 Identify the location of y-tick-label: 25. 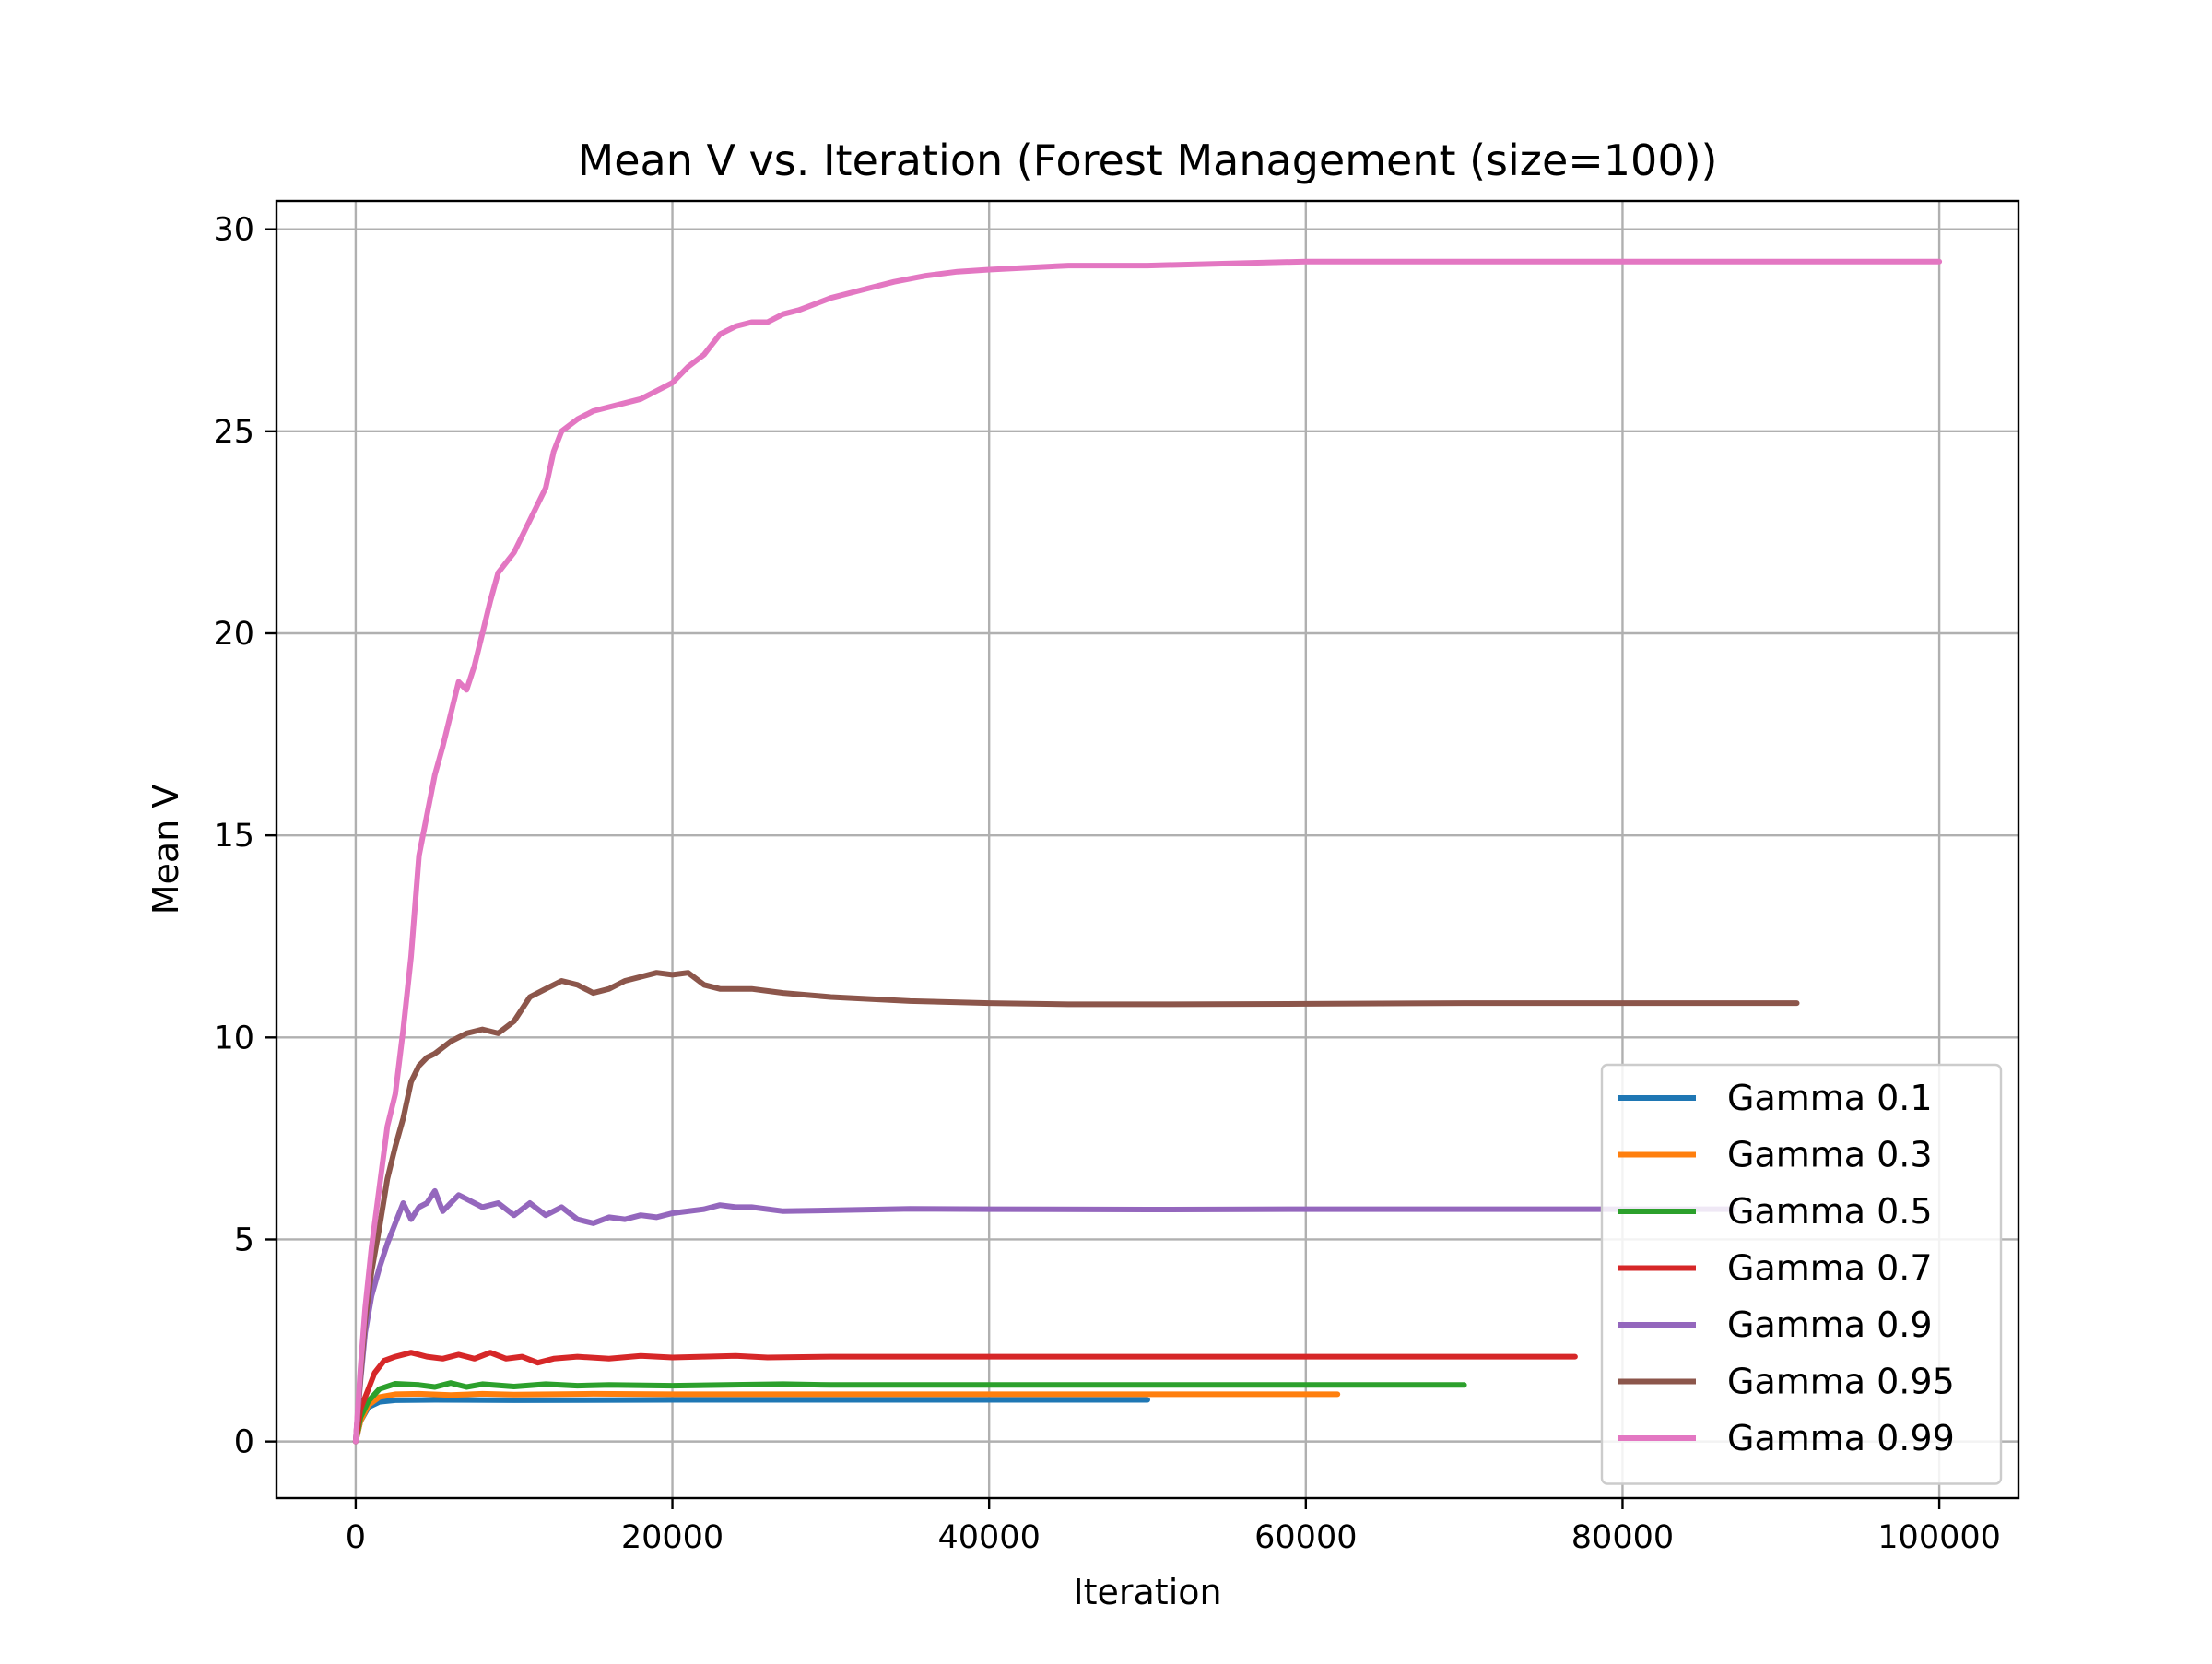
(233, 432).